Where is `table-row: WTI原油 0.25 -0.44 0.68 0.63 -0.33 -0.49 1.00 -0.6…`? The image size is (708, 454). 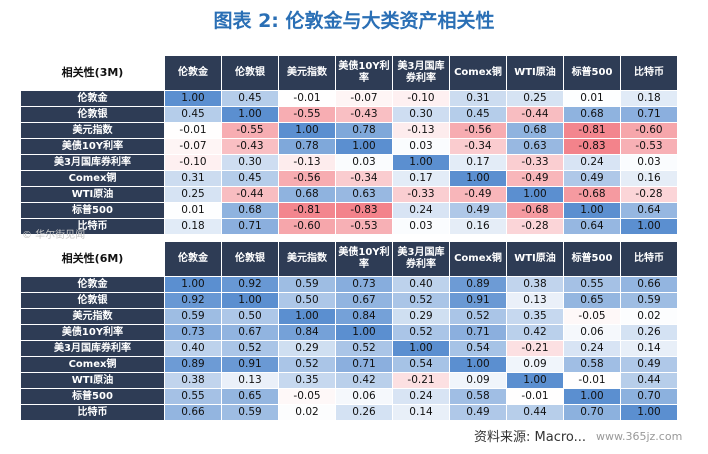 table-row: WTI原油 0.25 -0.44 0.68 0.63 -0.33 -0.49 1.00 -0.6… is located at coordinates (349, 194).